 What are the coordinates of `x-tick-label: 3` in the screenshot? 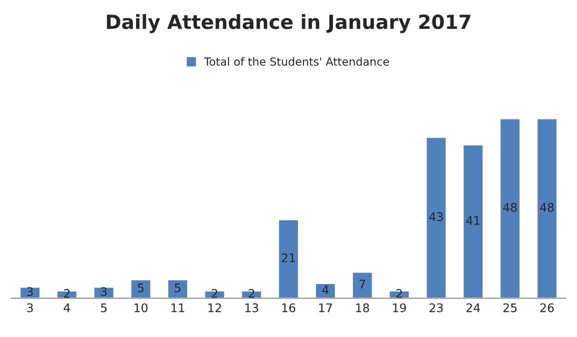 It's located at (30, 307).